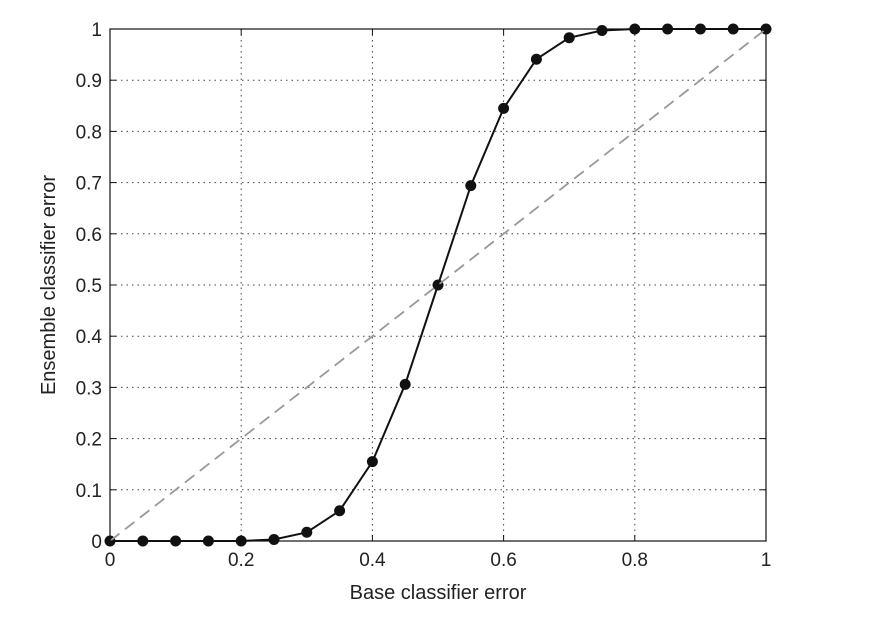 The height and width of the screenshot is (621, 873). Describe the element at coordinates (89, 440) in the screenshot. I see `y-tick-label: 0.2` at that location.